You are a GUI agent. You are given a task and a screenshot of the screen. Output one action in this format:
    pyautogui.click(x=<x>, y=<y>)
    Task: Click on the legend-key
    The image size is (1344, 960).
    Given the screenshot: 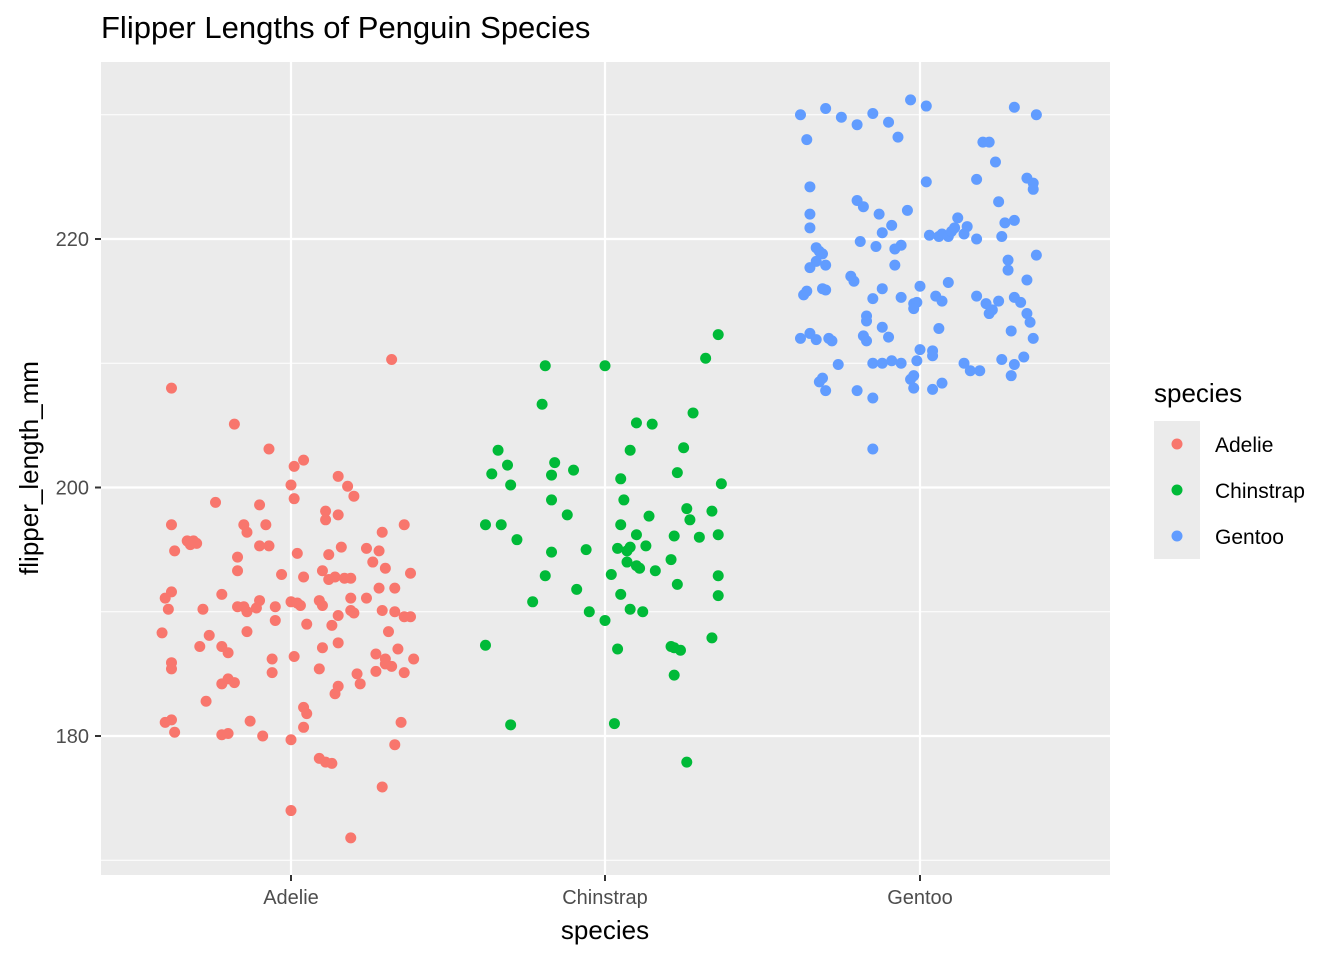 What is the action you would take?
    pyautogui.click(x=1177, y=490)
    